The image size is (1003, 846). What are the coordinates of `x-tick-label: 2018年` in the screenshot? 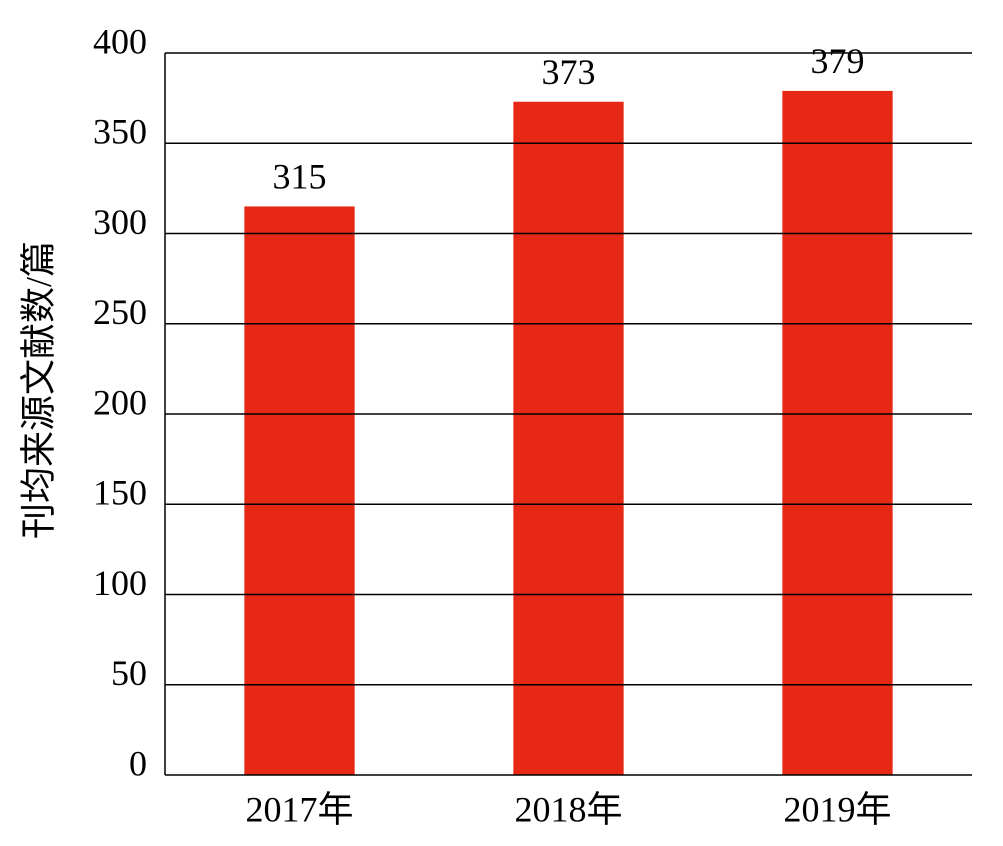 It's located at (568, 809).